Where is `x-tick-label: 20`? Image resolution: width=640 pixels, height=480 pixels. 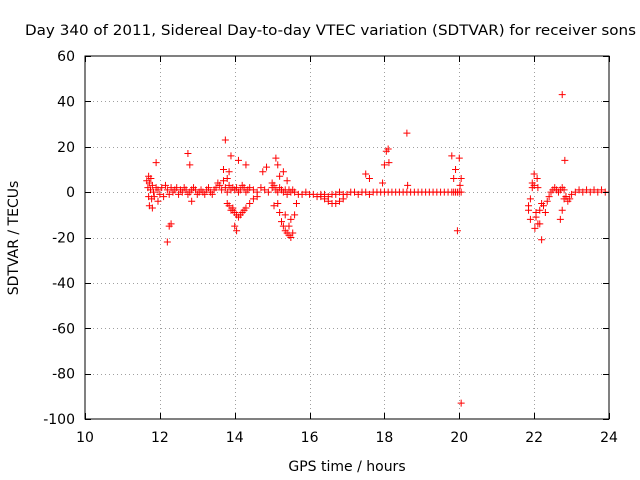 x-tick-label: 20 is located at coordinates (459, 438).